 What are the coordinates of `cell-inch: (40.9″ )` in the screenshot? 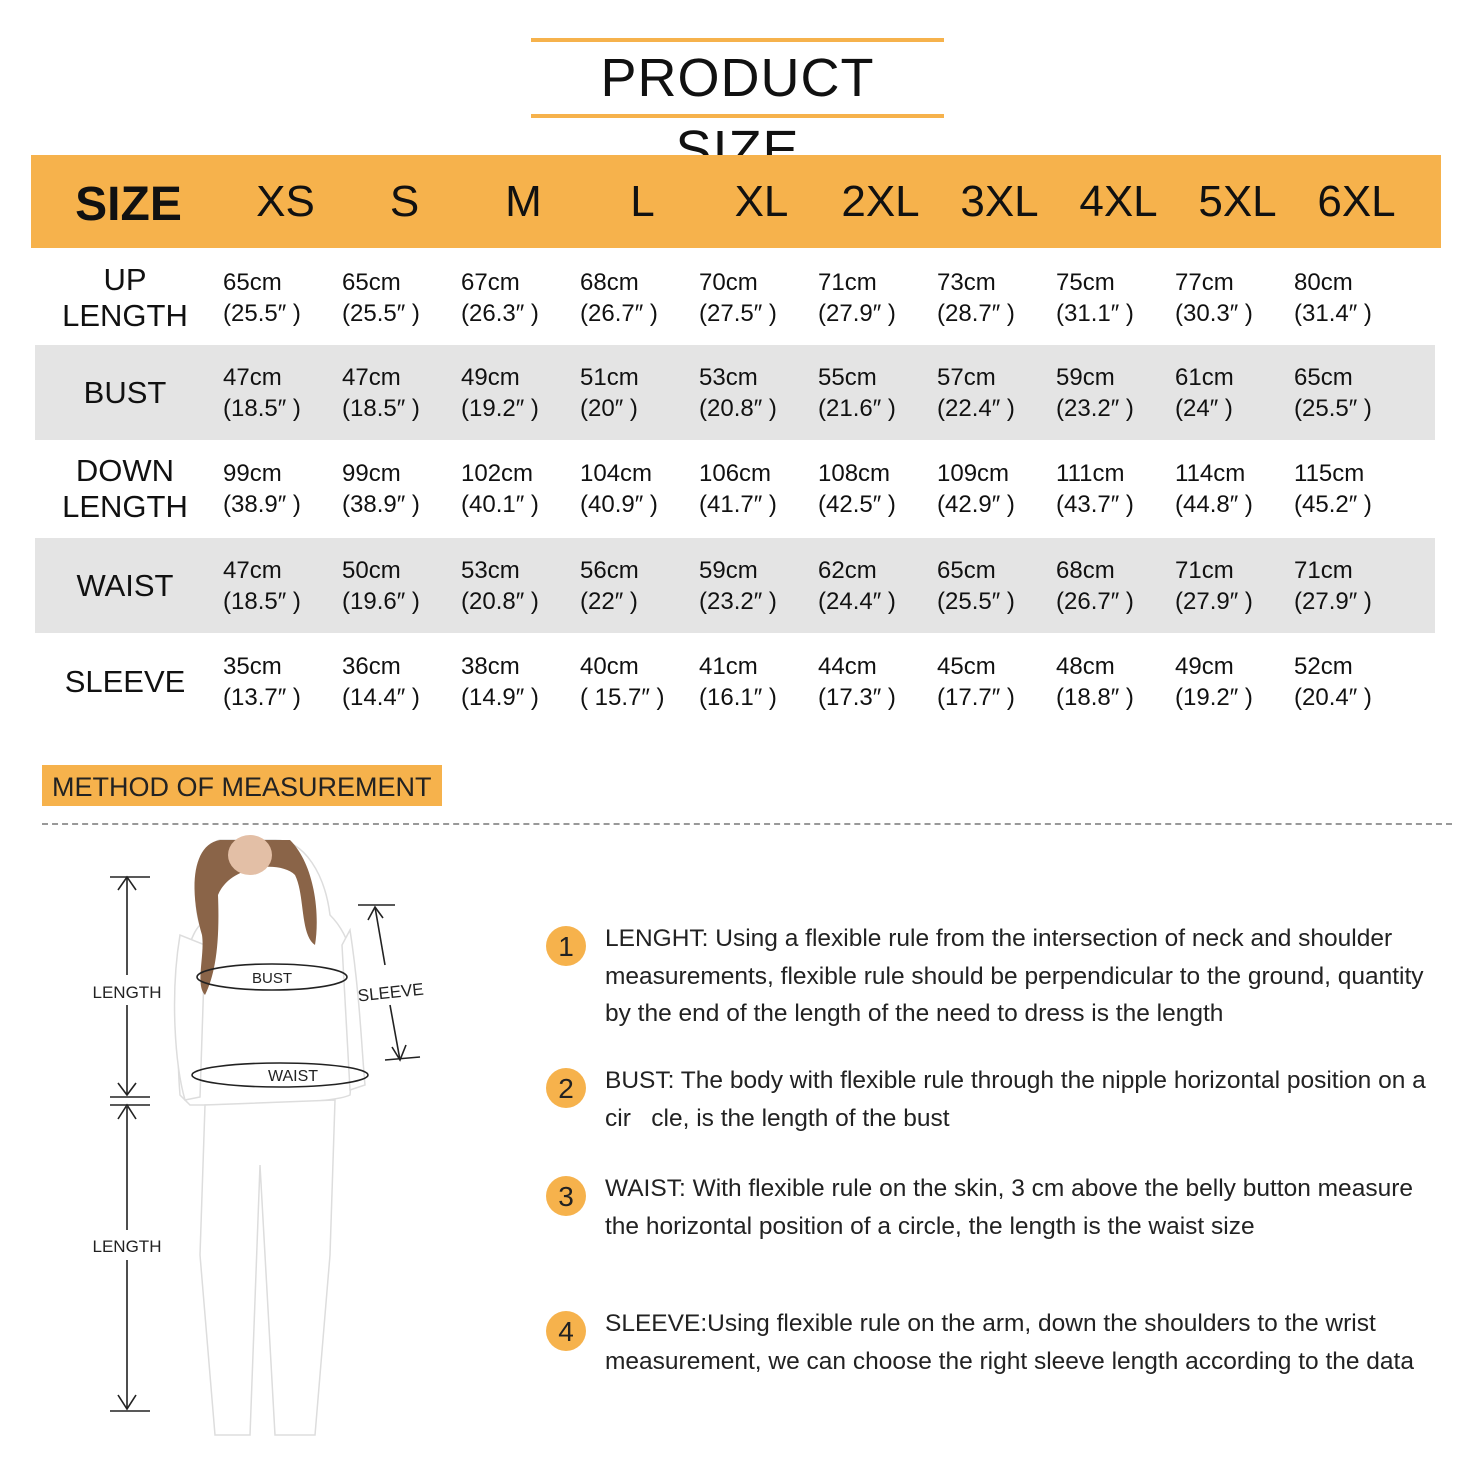 It's located at (619, 504).